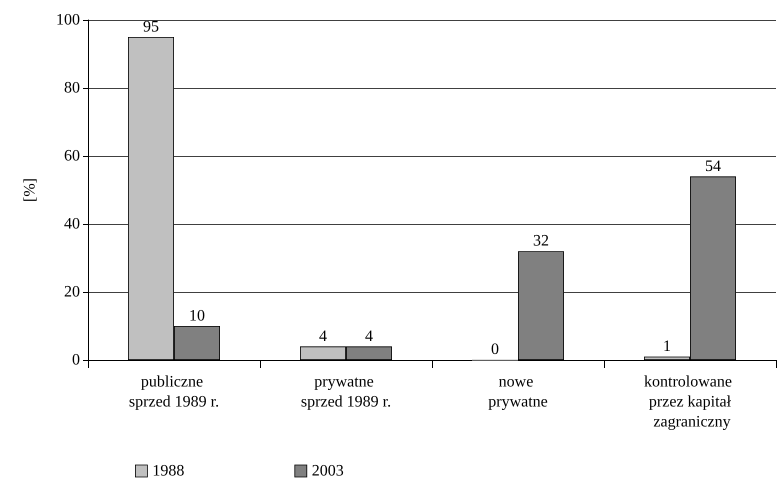 The width and height of the screenshot is (778, 486). What do you see at coordinates (68, 20) in the screenshot?
I see `y-tick-label: 100` at bounding box center [68, 20].